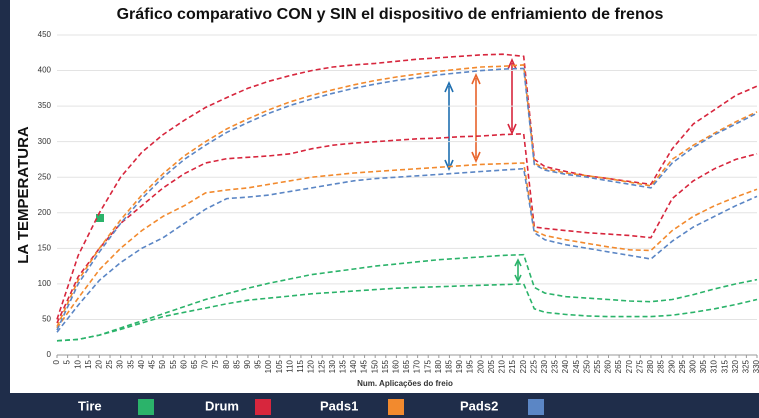 Image resolution: width=759 pixels, height=418 pixels. What do you see at coordinates (339, 405) in the screenshot?
I see `legend-label: Pads1` at bounding box center [339, 405].